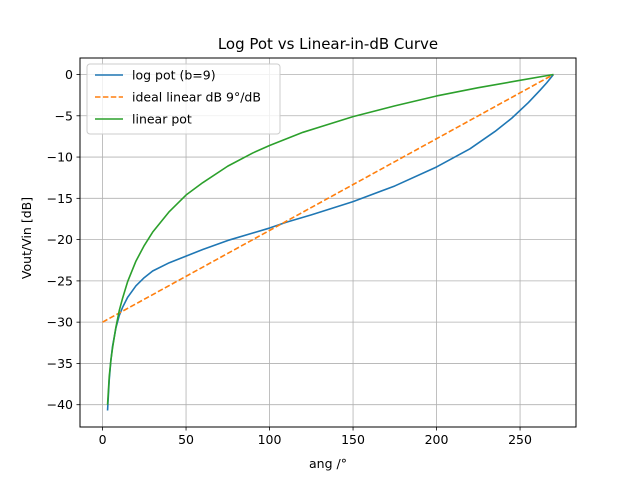  Describe the element at coordinates (60, 239) in the screenshot. I see `y-tick-label: −20` at that location.